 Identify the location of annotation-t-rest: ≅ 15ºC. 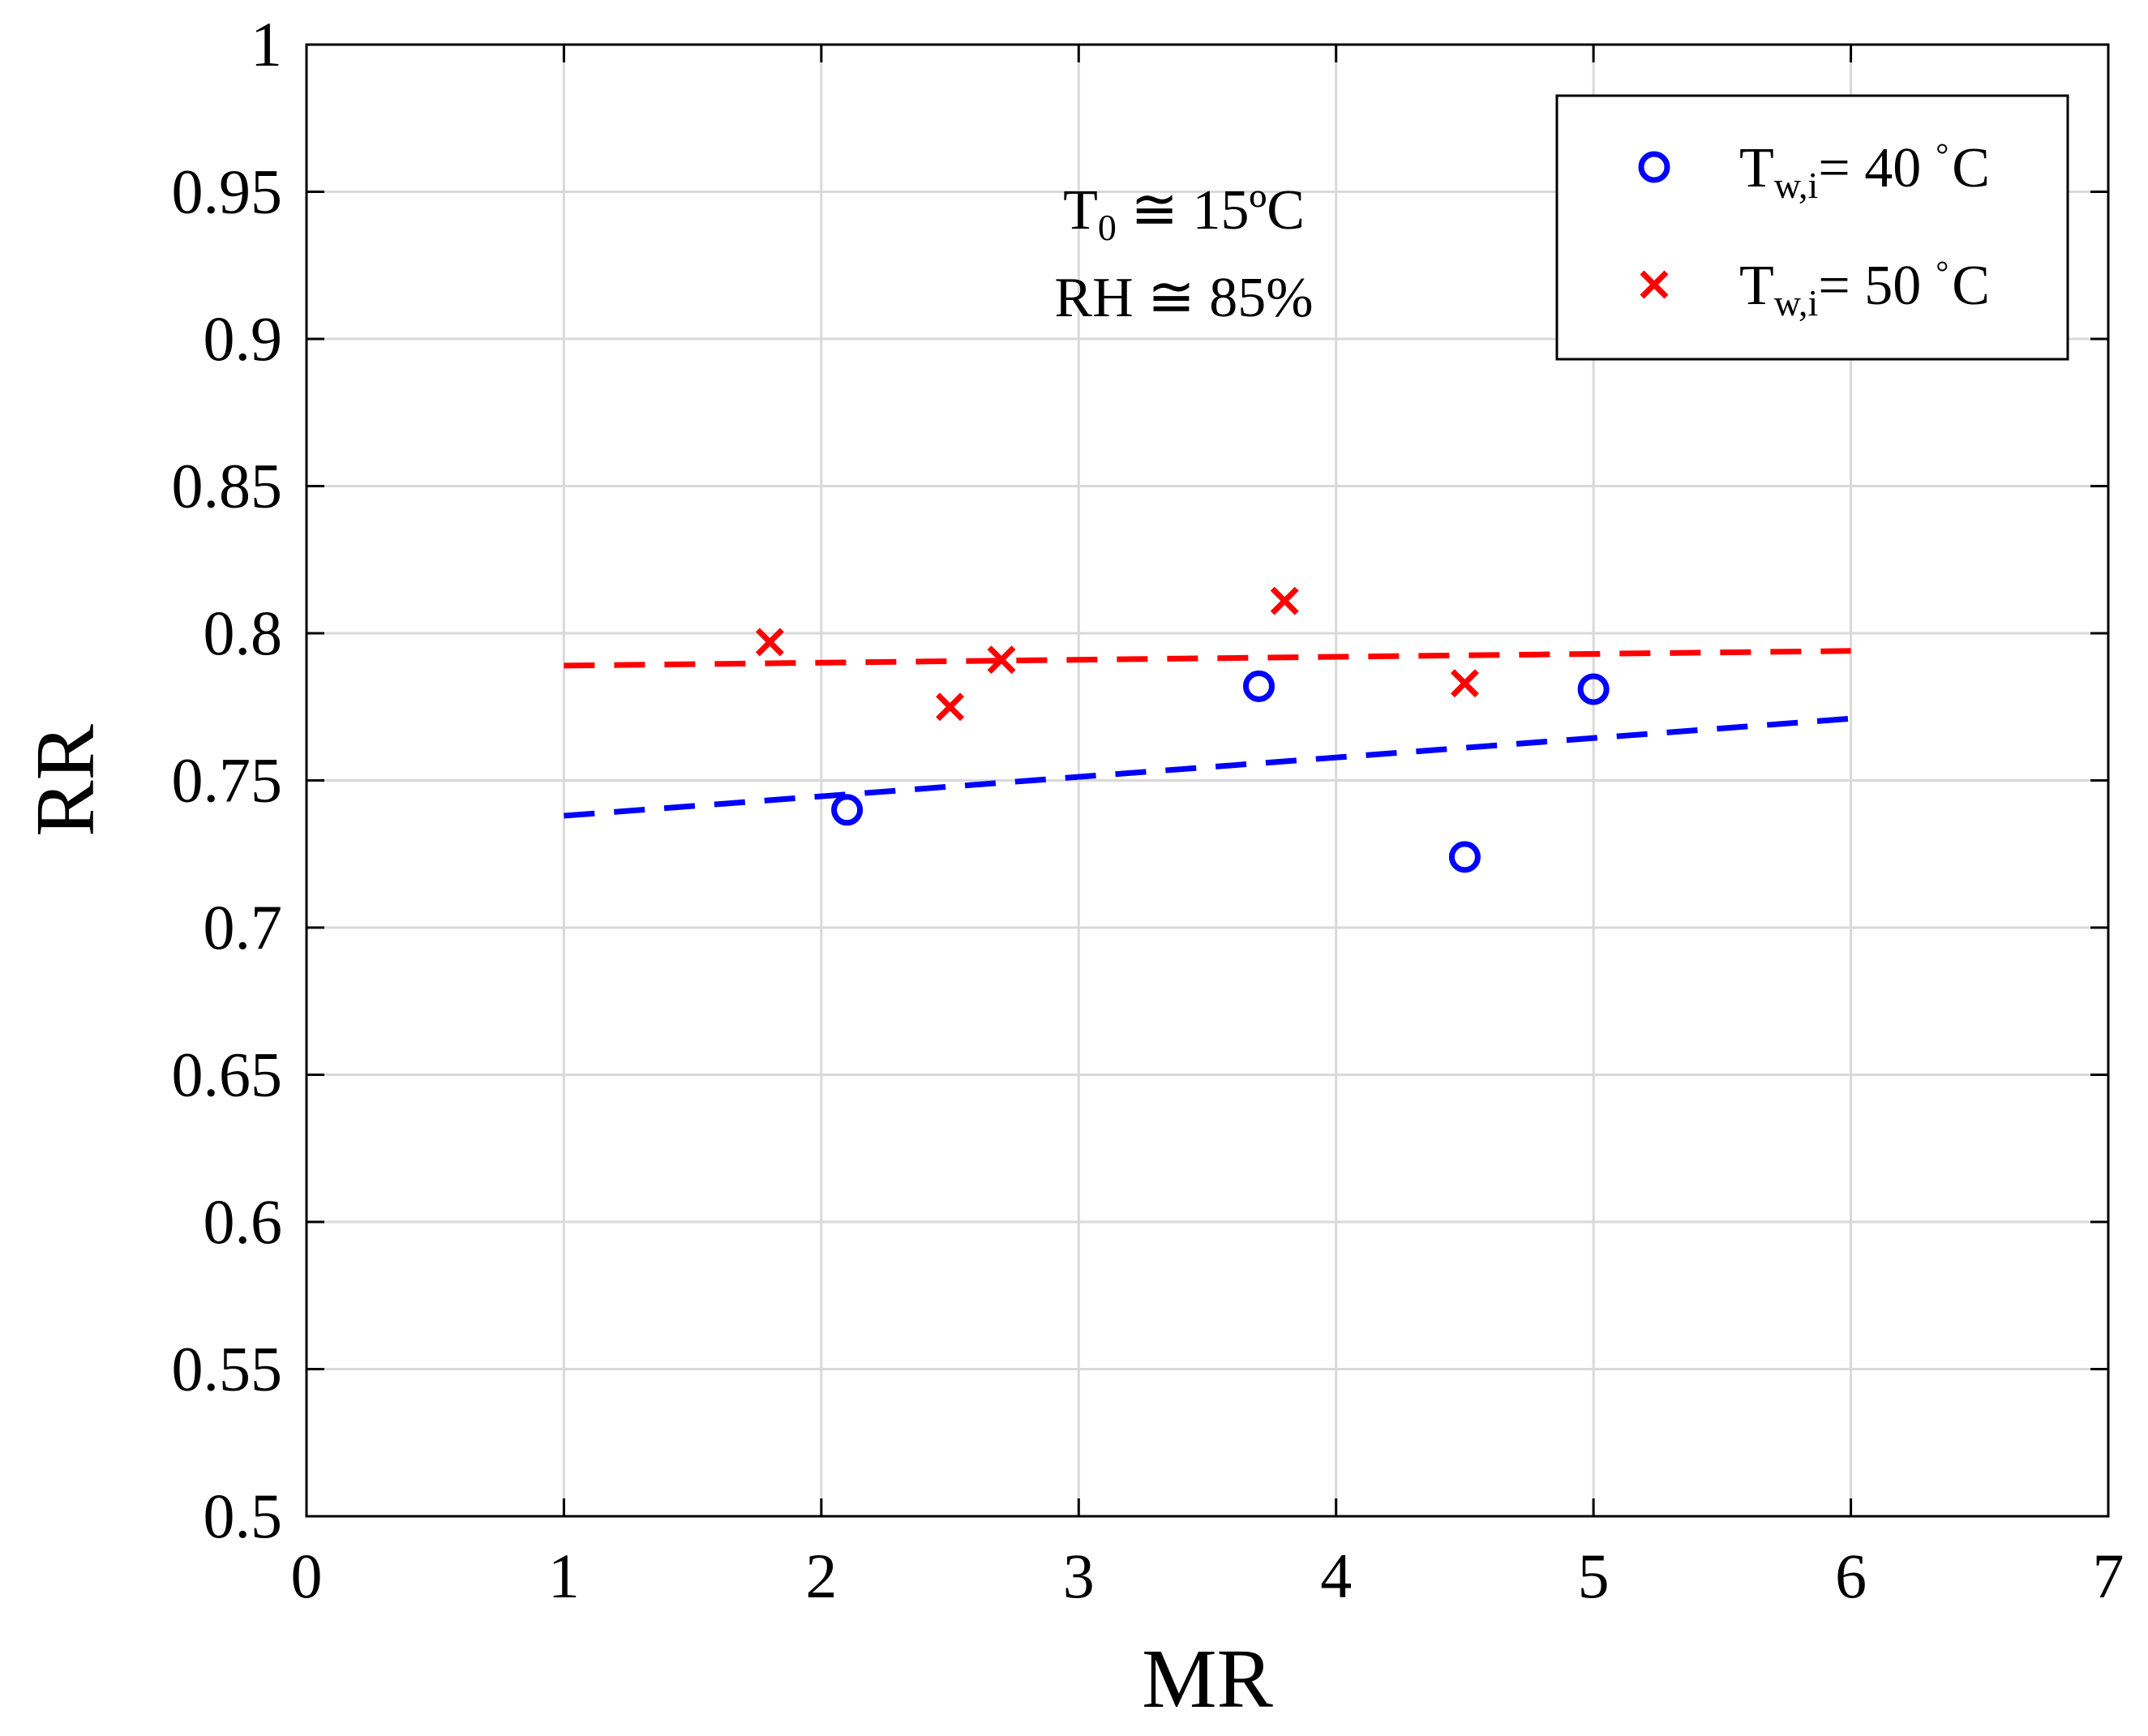
(1211, 210).